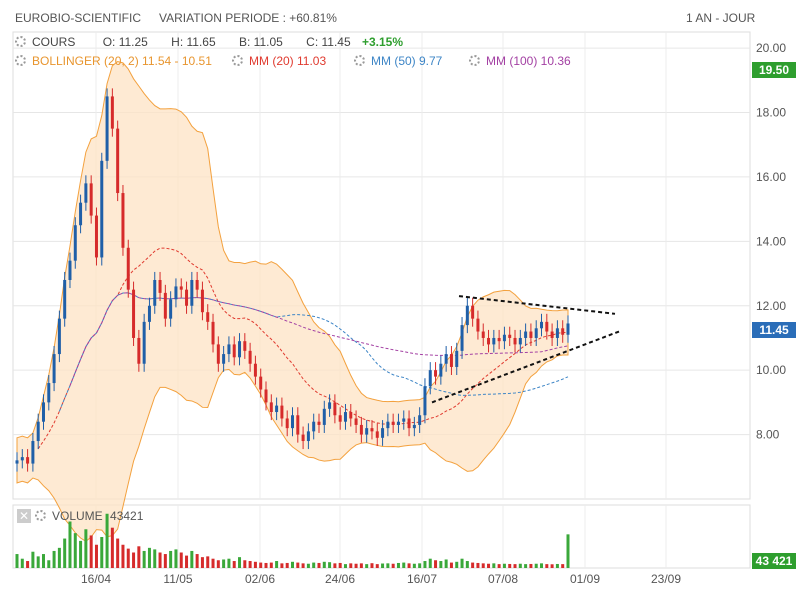 The height and width of the screenshot is (602, 801). I want to click on period-selector: 1 AN - JOUR, so click(721, 18).